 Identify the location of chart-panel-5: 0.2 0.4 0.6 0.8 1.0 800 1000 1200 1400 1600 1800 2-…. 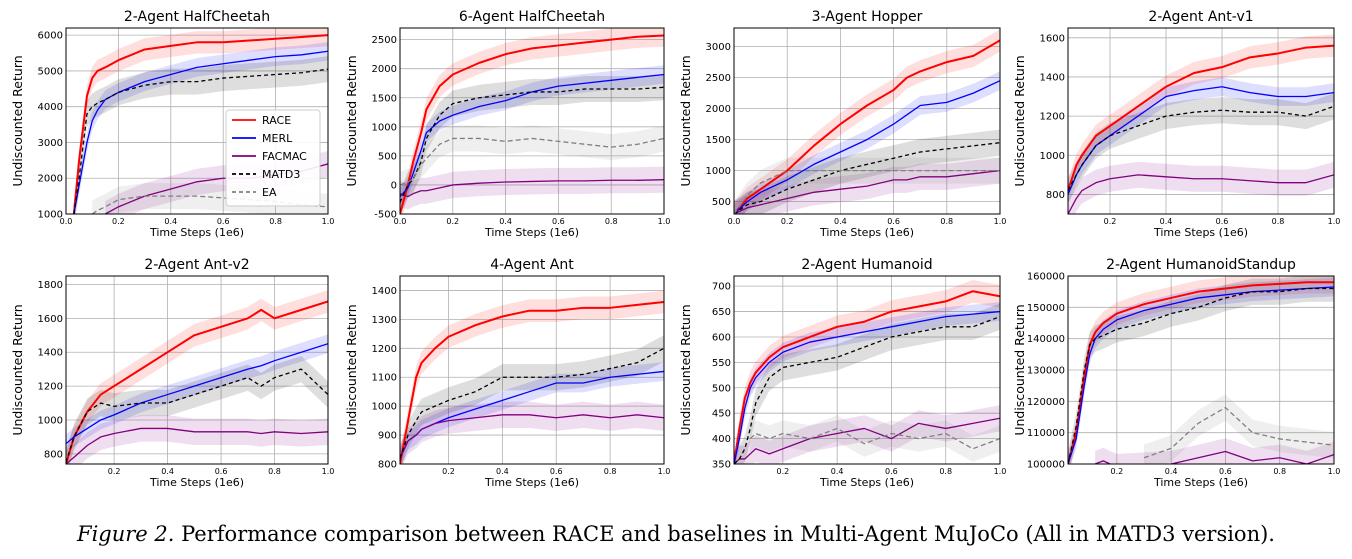
(172, 373).